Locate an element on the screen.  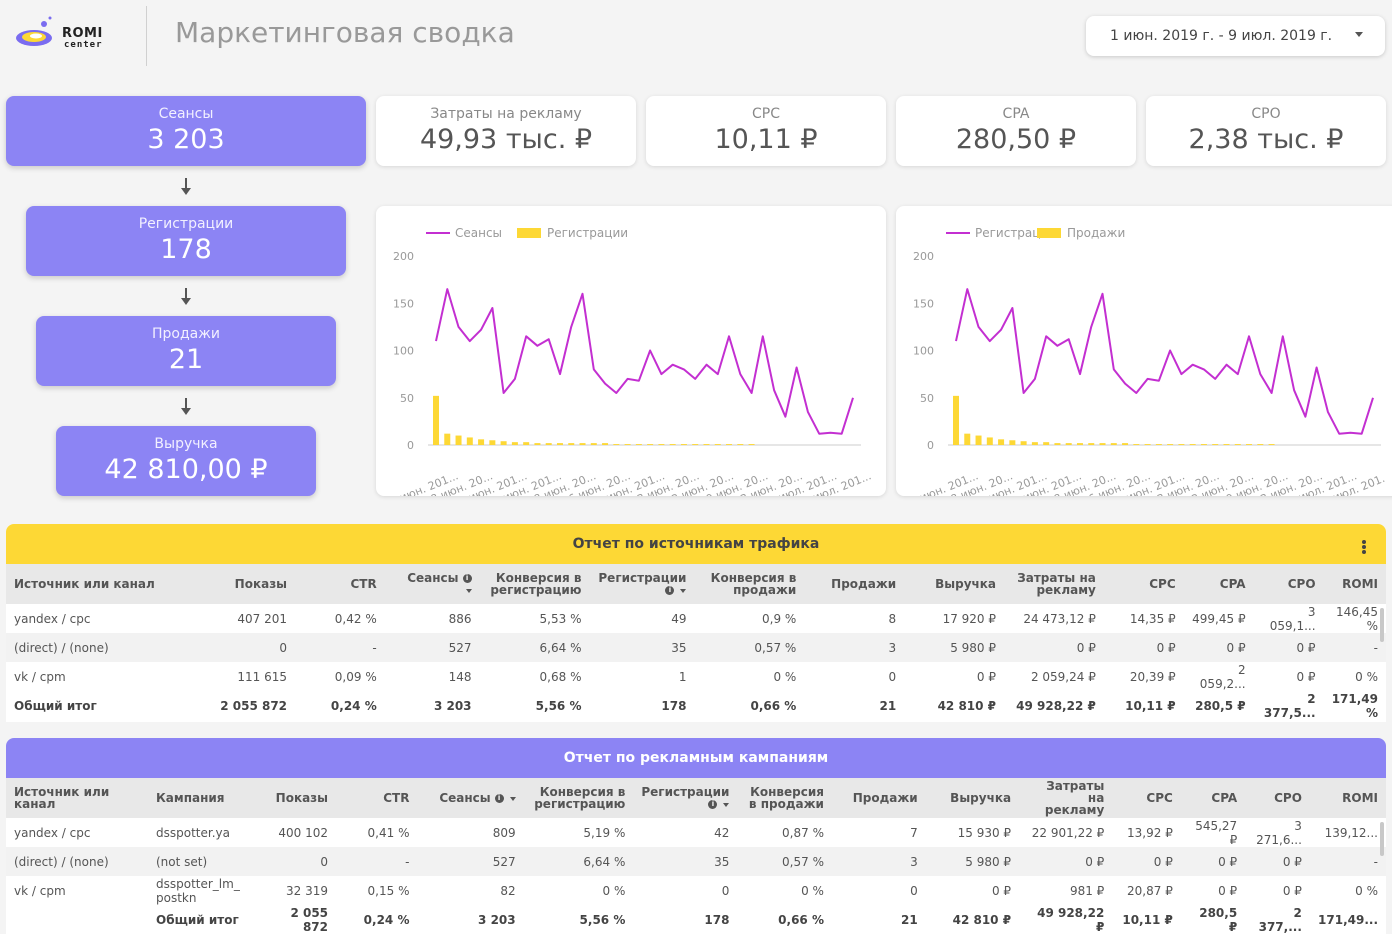
romi-logo: ROMI center is located at coordinates (64, 34).